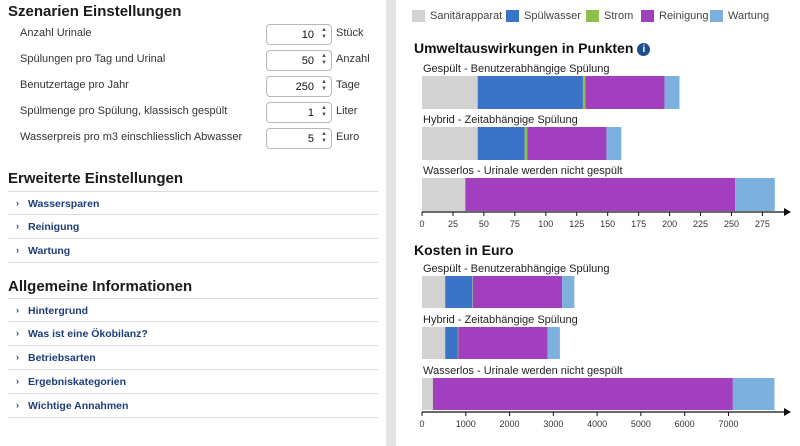  Describe the element at coordinates (762, 224) in the screenshot. I see `x-tick-label: 275` at that location.